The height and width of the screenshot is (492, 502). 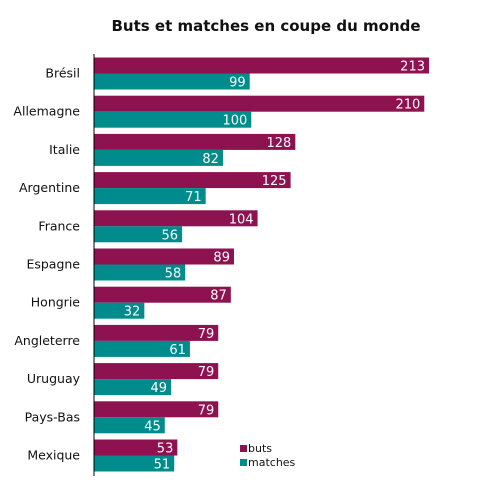 What do you see at coordinates (412, 67) in the screenshot?
I see `data-label-buts: 213` at bounding box center [412, 67].